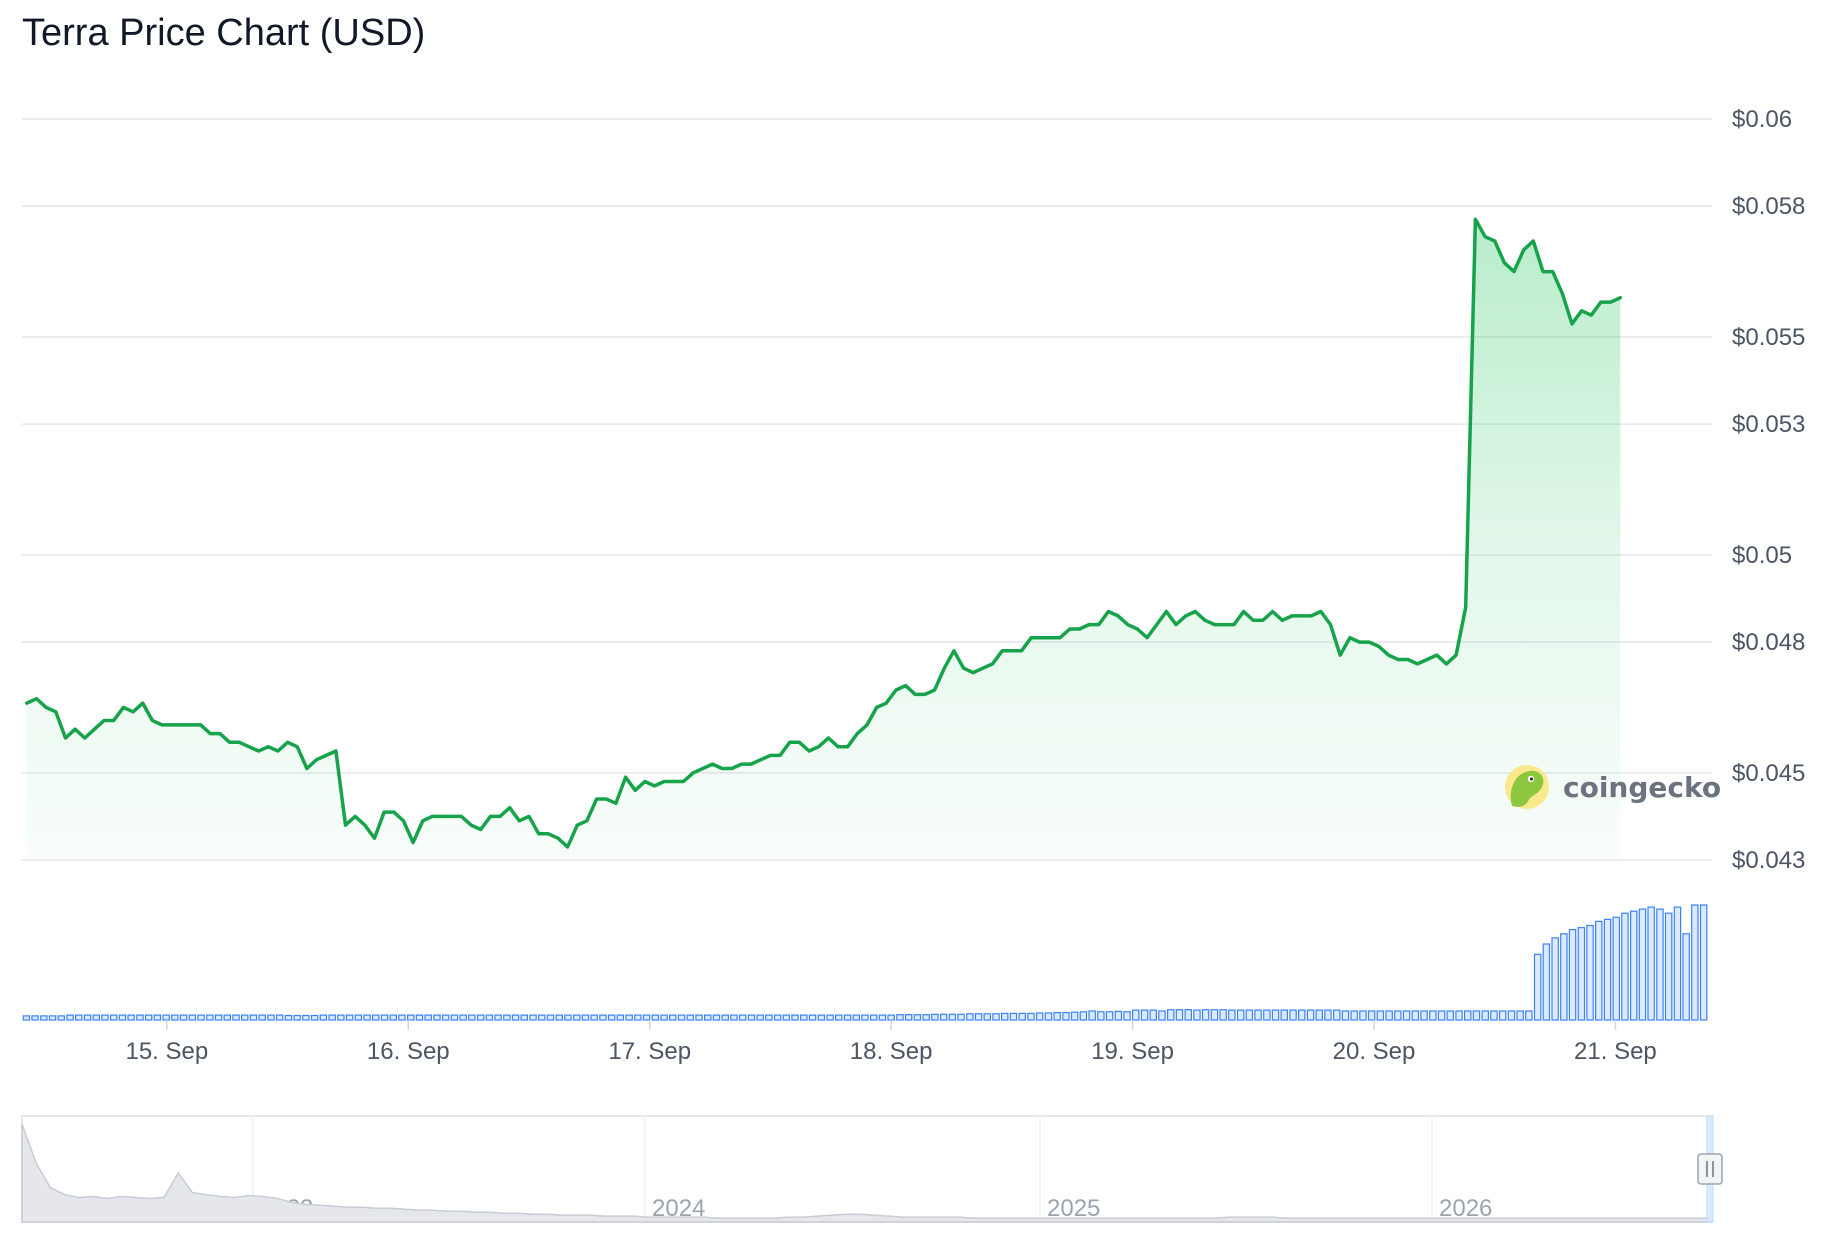  I want to click on range-navigator: 2023202420252026, so click(872, 1169).